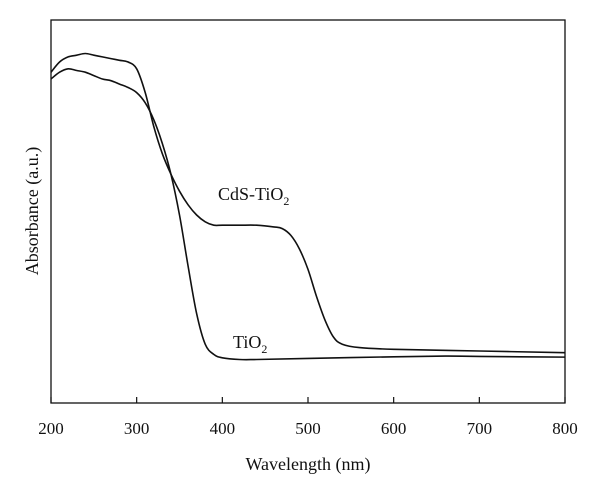 The width and height of the screenshot is (600, 490). What do you see at coordinates (308, 428) in the screenshot?
I see `x-tick-label-500: 500` at bounding box center [308, 428].